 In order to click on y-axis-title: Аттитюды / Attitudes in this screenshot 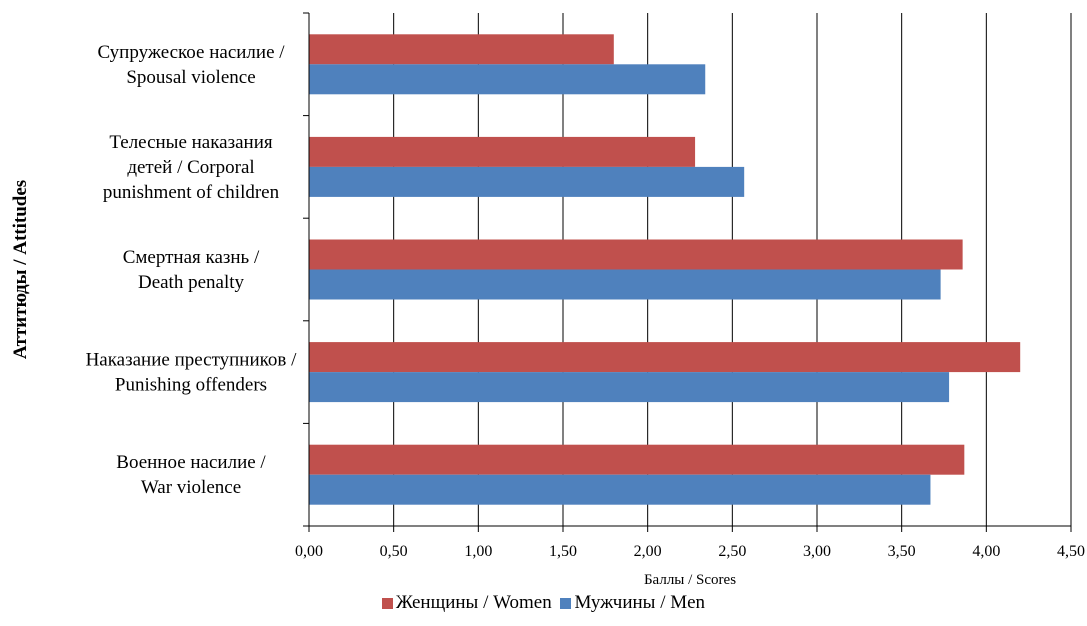, I will do `click(20, 269)`.